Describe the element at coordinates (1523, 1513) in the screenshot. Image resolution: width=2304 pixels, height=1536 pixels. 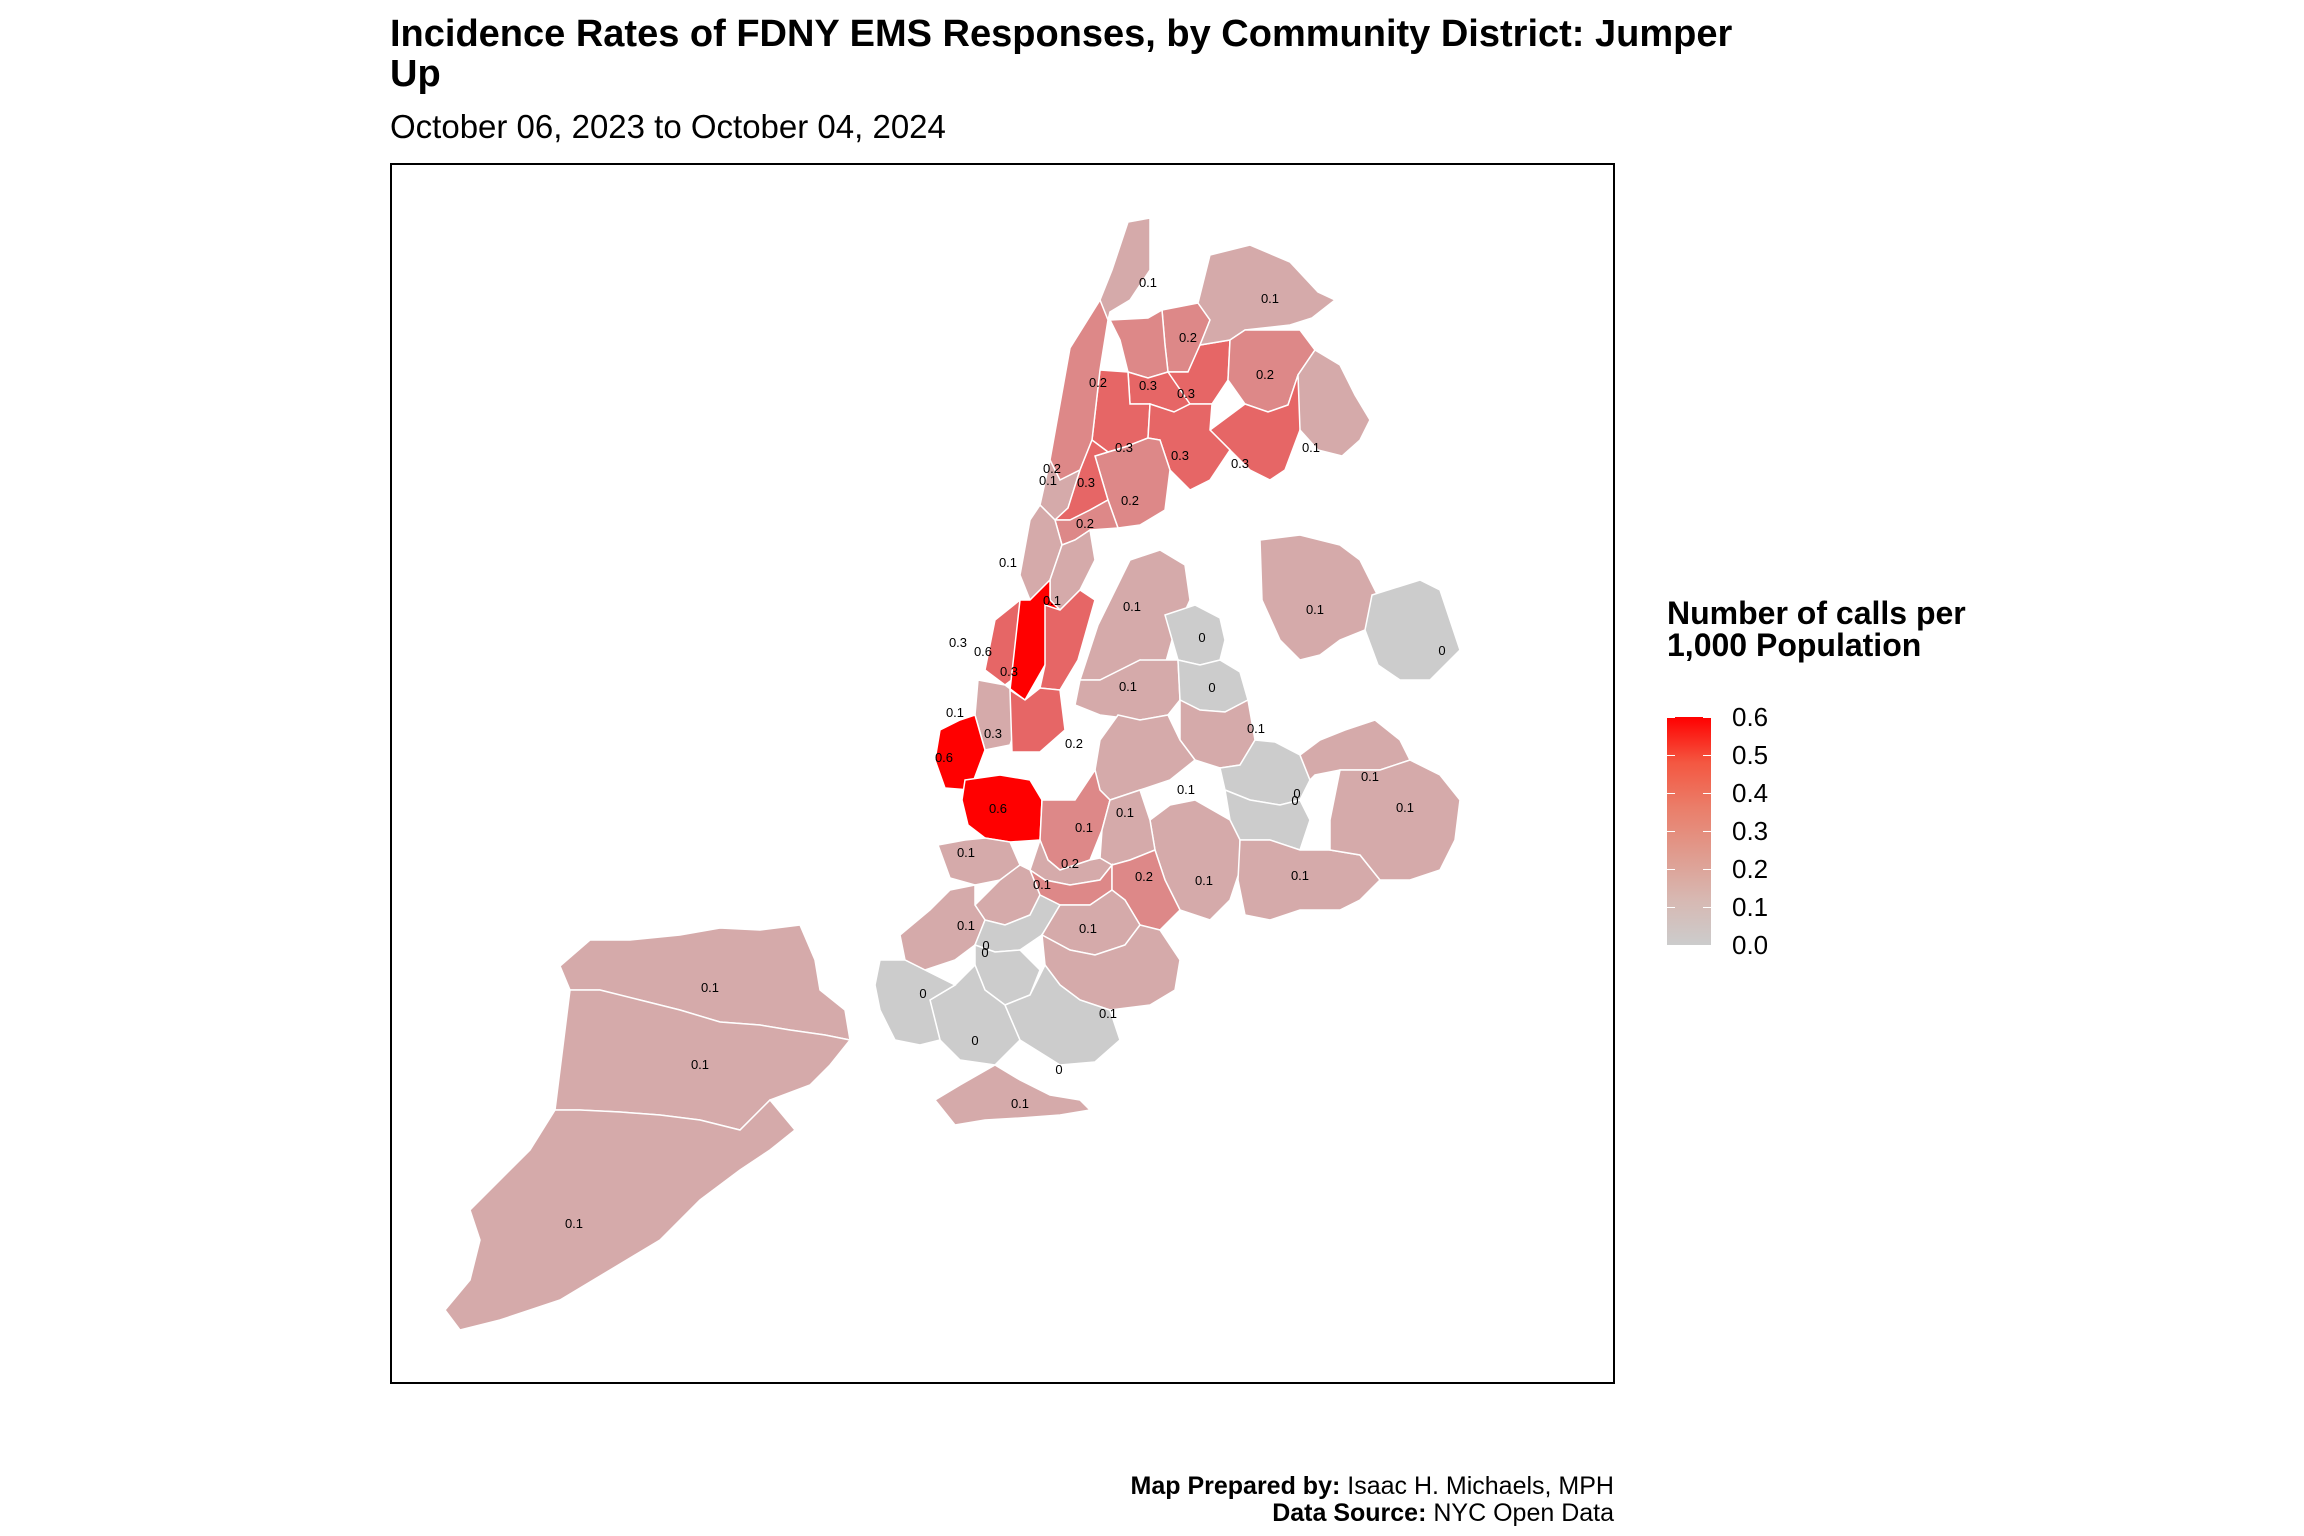
I see `credit-source-value: NYC Open Data` at that location.